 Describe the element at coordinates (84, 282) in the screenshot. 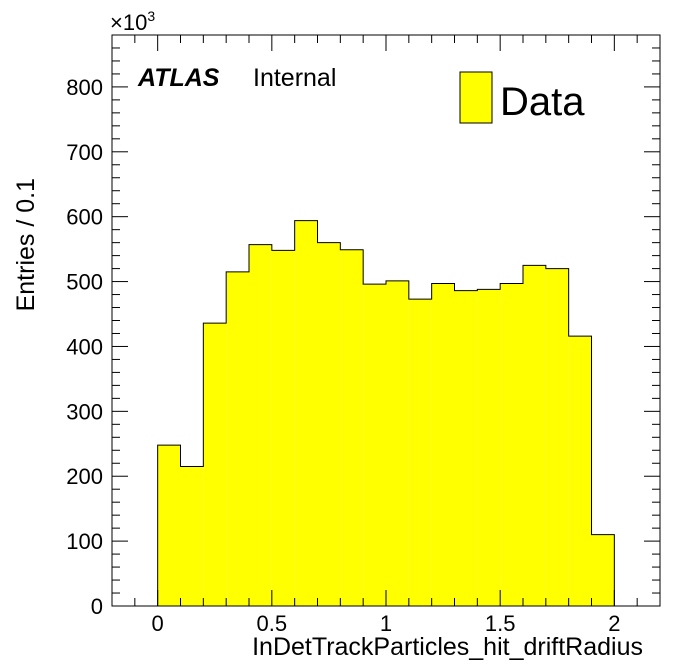

I see `y-tick-label: 500` at that location.